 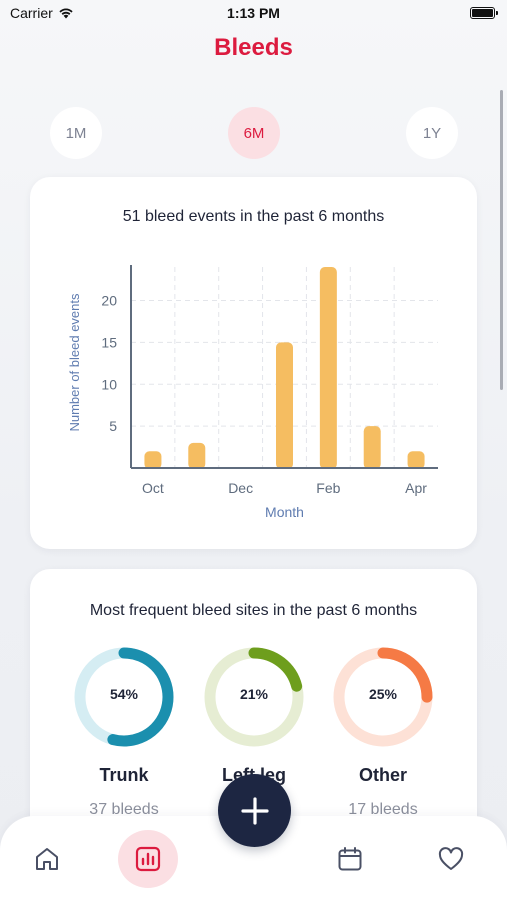 I want to click on plus-icon, so click(x=254, y=810).